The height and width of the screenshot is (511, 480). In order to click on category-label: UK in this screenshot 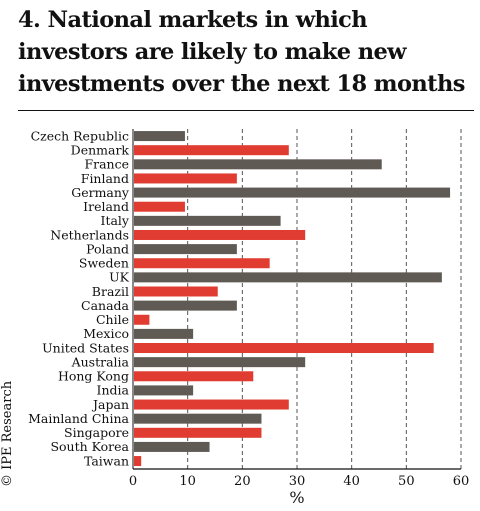, I will do `click(119, 277)`.